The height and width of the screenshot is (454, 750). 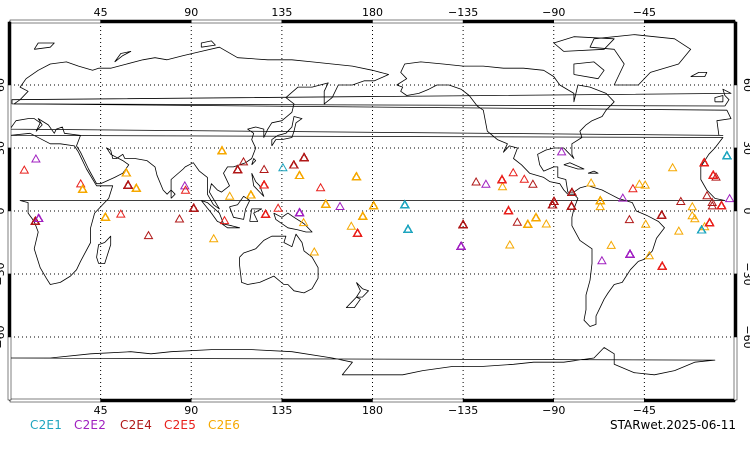 I want to click on svalbard-coast, so click(x=44, y=46).